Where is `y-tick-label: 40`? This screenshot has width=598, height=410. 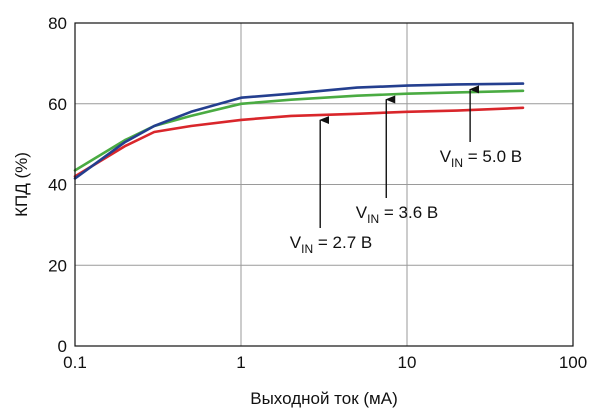 y-tick-label: 40 is located at coordinates (57, 185).